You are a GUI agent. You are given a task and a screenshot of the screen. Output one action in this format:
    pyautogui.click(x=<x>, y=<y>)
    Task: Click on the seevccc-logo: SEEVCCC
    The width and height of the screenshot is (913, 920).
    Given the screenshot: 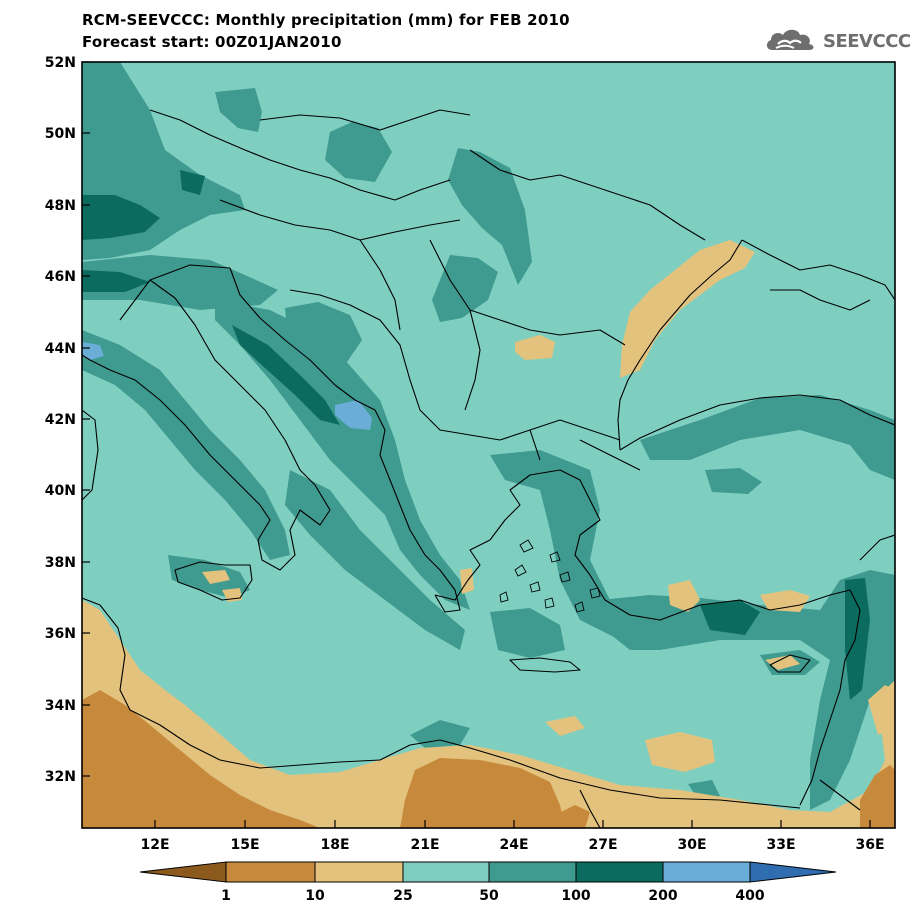 What is the action you would take?
    pyautogui.click(x=837, y=40)
    